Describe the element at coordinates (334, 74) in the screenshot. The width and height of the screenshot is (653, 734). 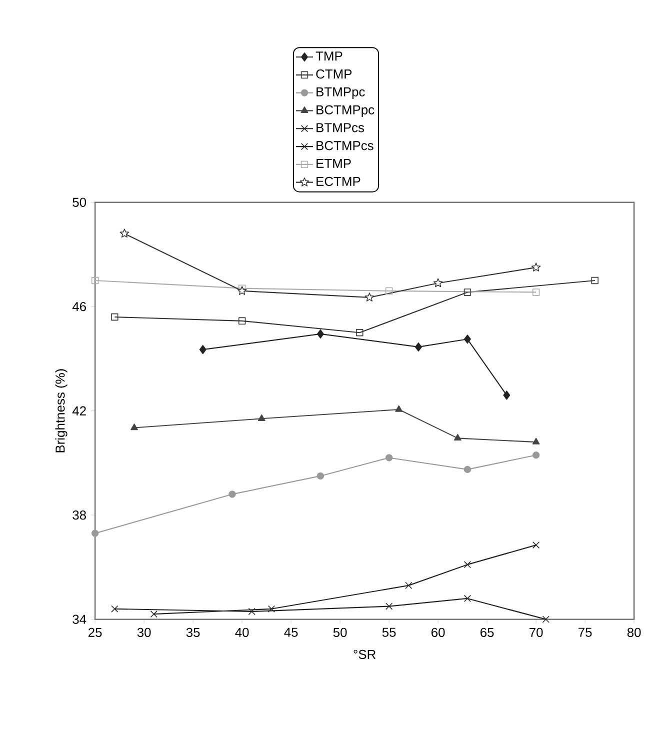
I see `legend-label: CTMP` at that location.